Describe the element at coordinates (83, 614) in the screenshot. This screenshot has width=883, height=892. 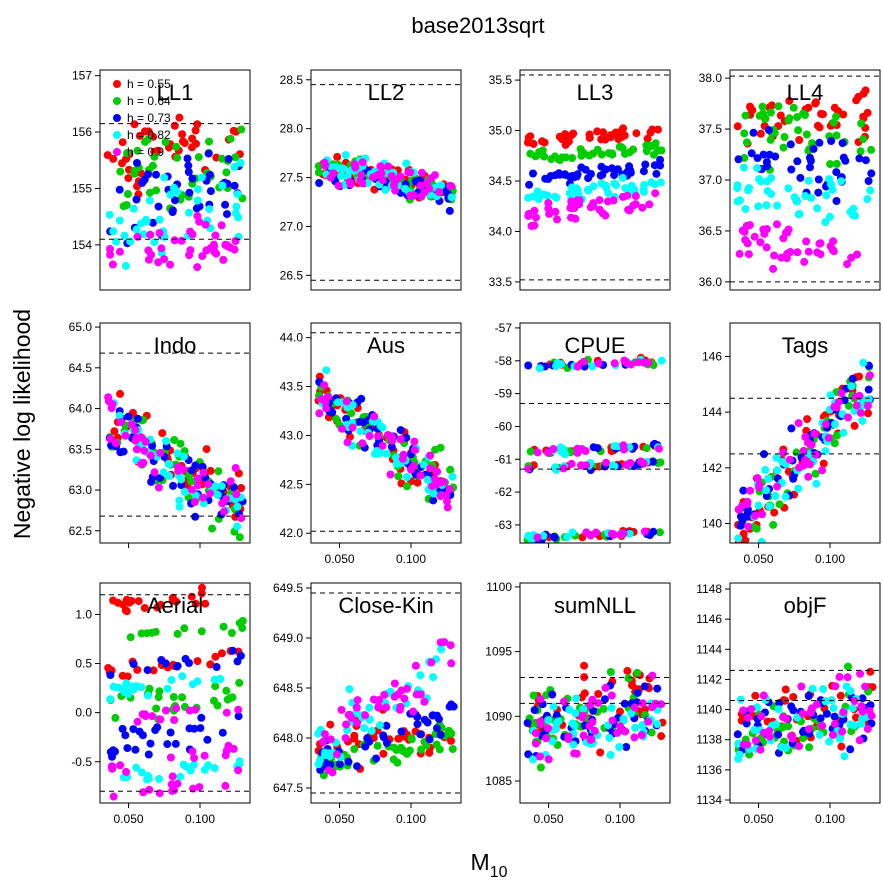
I see `y-tick-label: 1.0` at that location.